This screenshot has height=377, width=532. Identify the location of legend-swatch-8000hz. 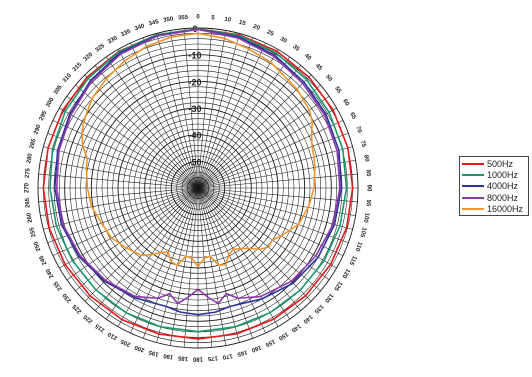
(473, 197).